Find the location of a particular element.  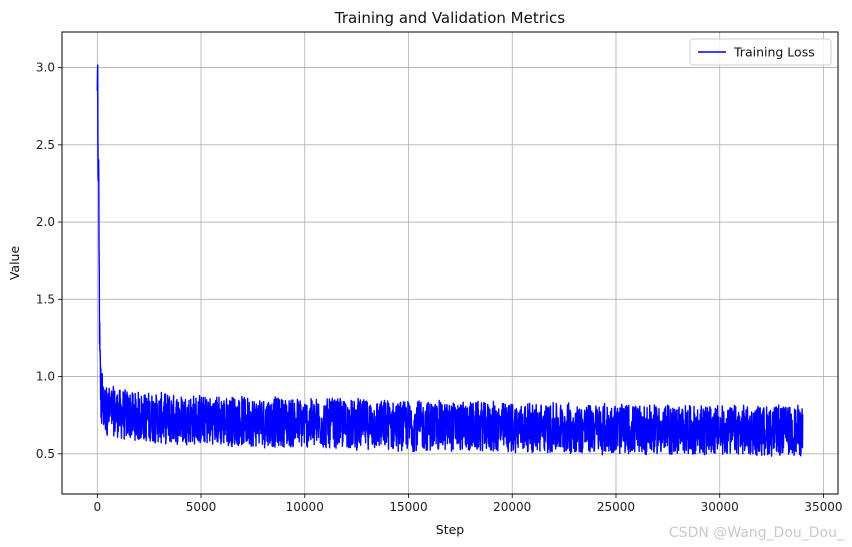

y-tick-label: 1.0 is located at coordinates (45, 377).